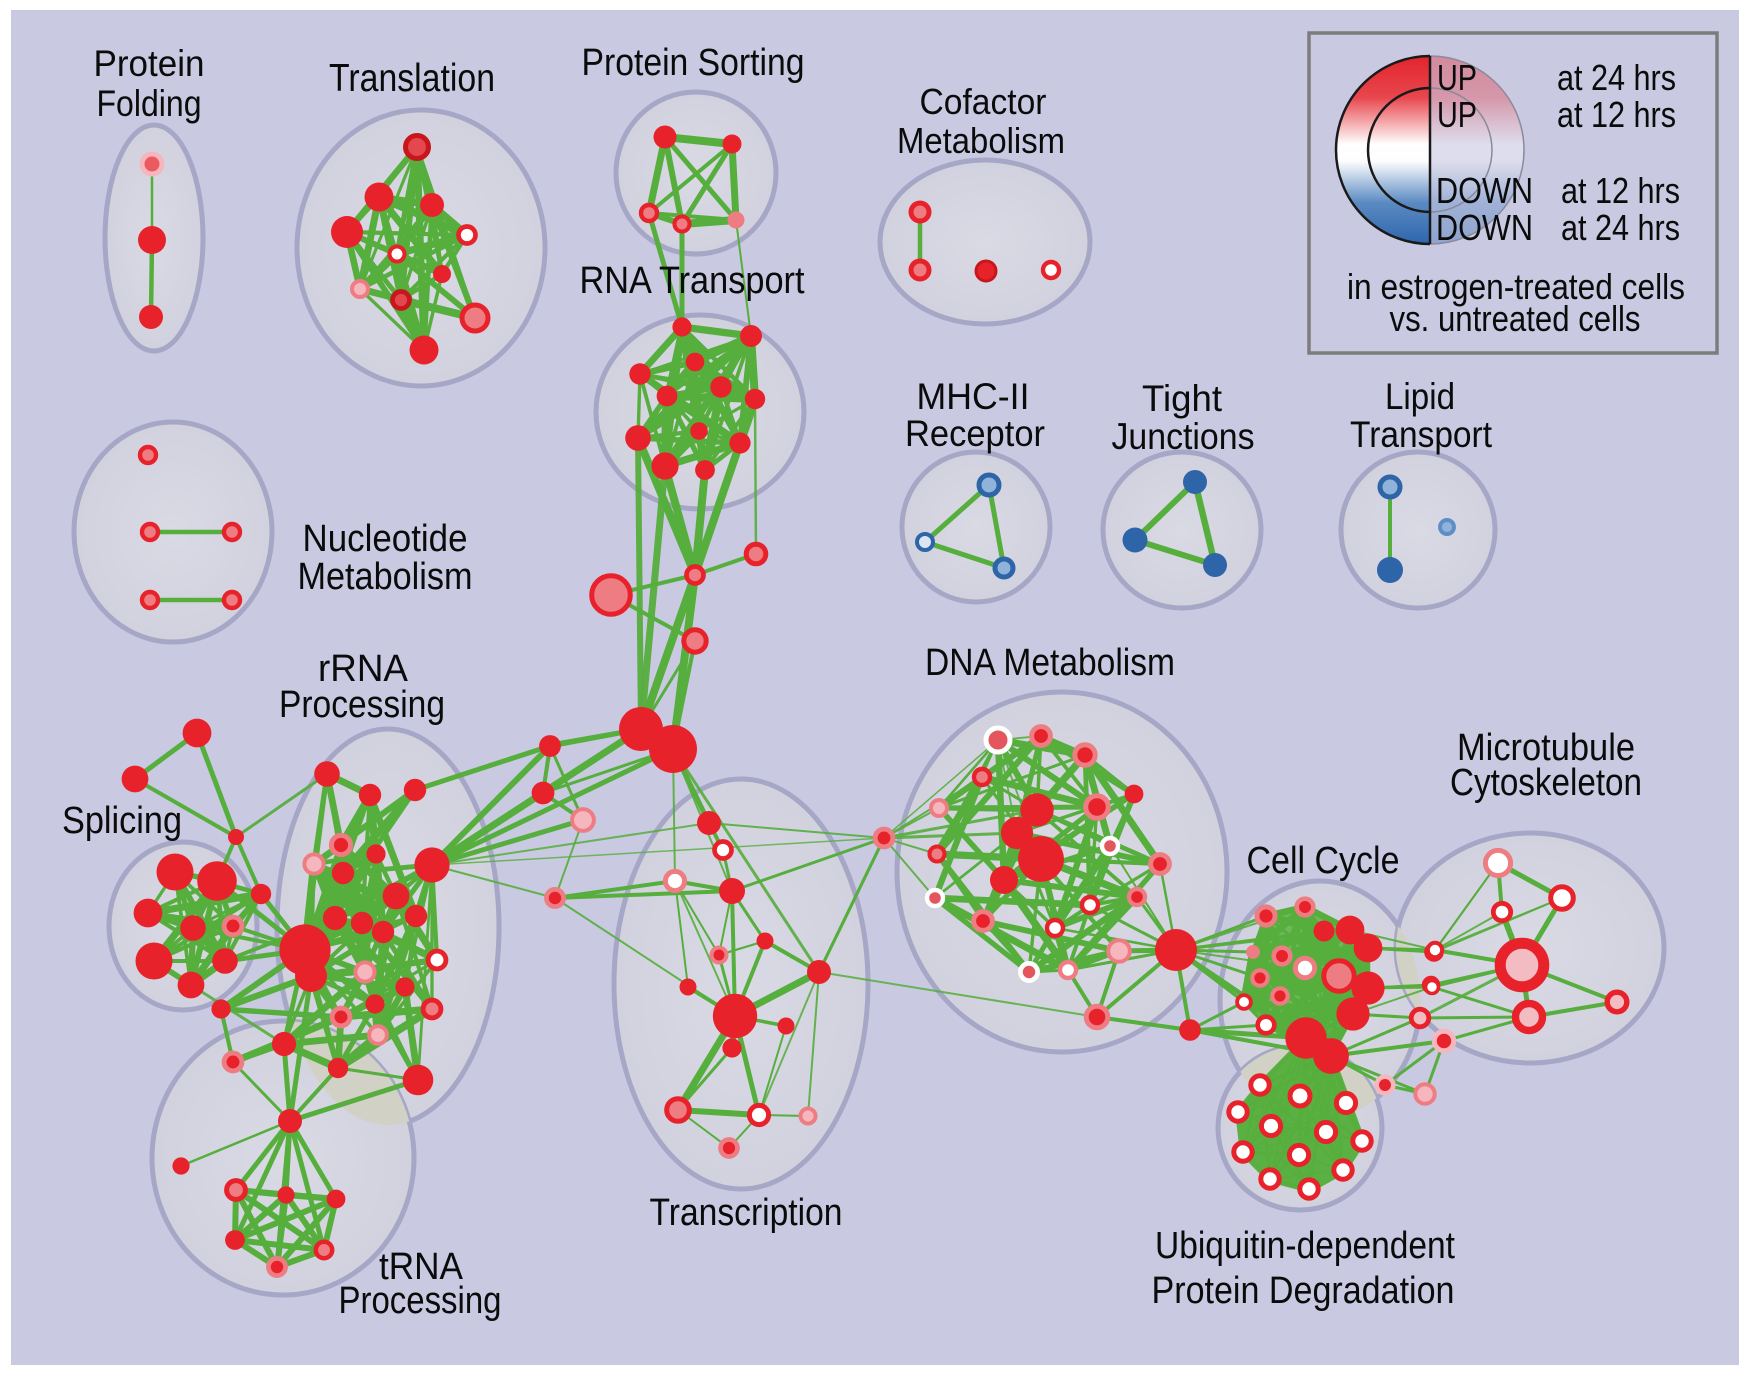 The height and width of the screenshot is (1376, 1750). I want to click on svg-text: Splicing, so click(122, 821).